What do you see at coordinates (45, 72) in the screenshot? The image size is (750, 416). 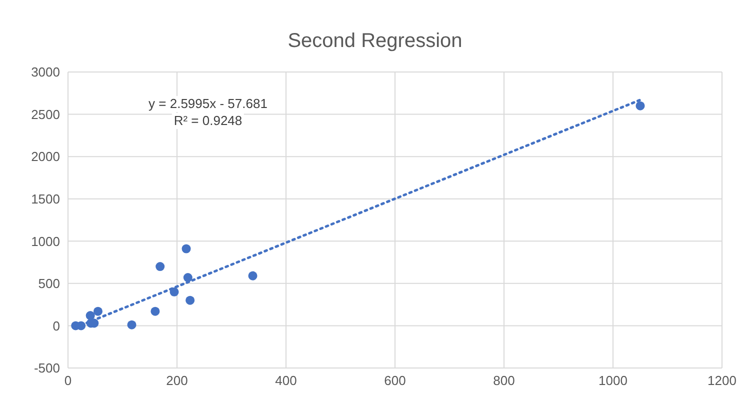 I see `y-tick-label: 3000` at bounding box center [45, 72].